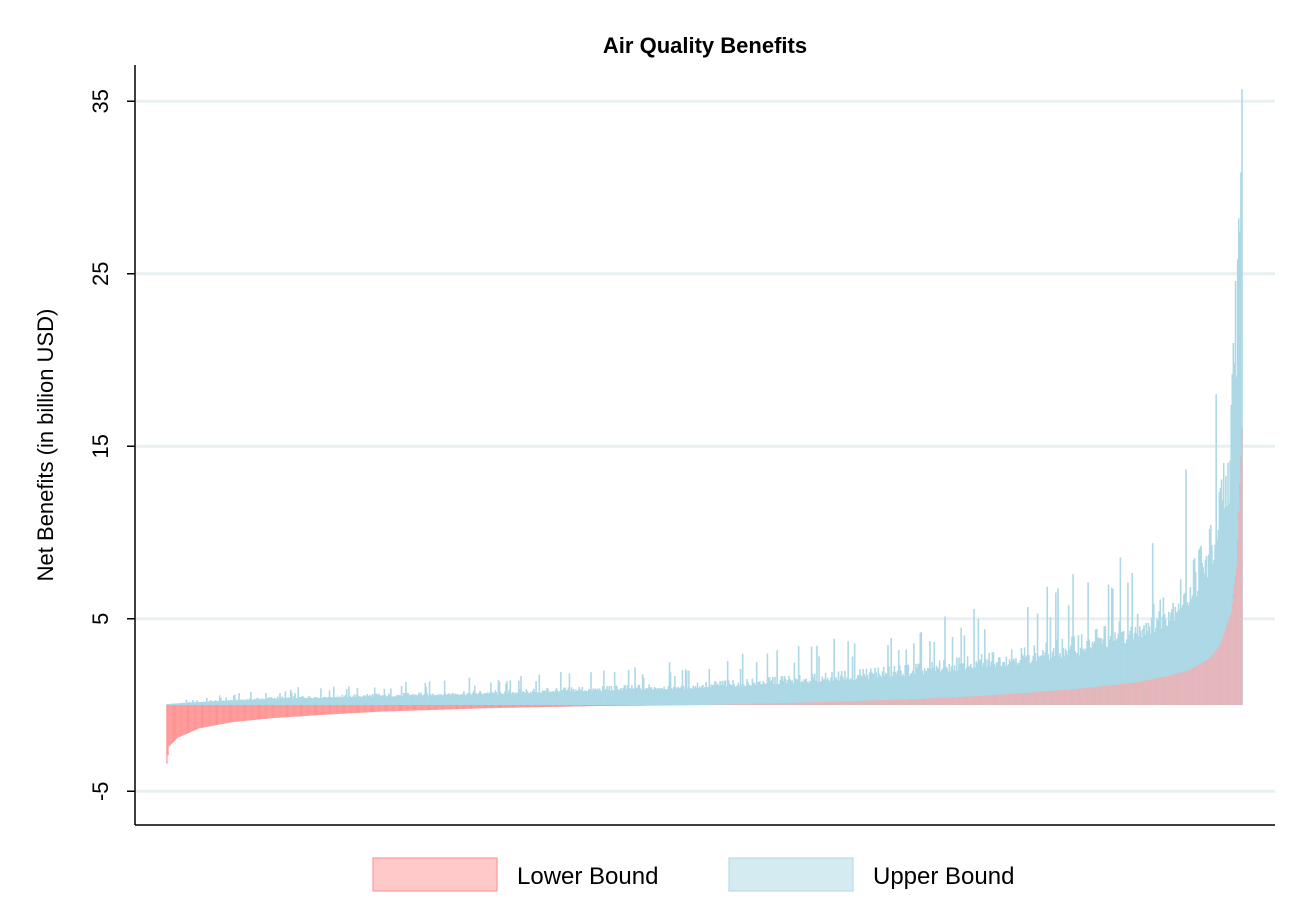 The width and height of the screenshot is (1293, 912). What do you see at coordinates (100, 791) in the screenshot?
I see `y-tick-label: -5` at bounding box center [100, 791].